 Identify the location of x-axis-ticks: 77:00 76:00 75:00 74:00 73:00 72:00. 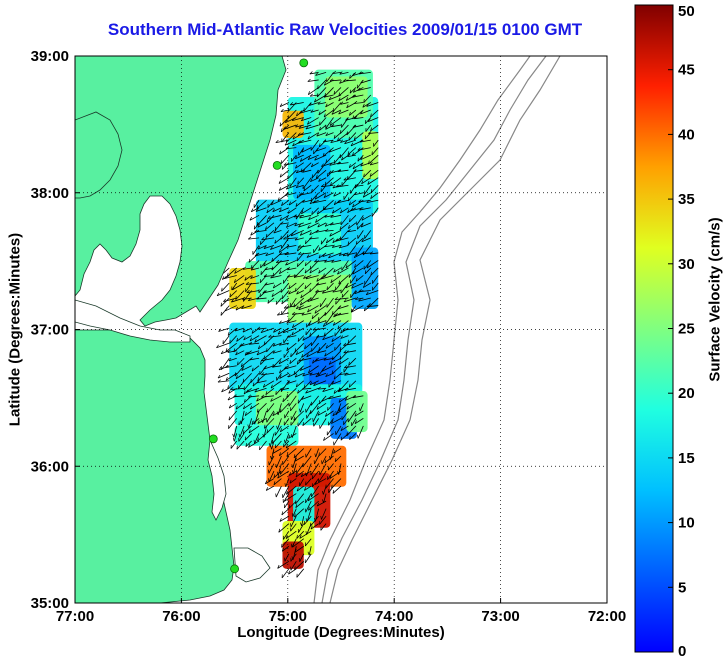
(341, 611).